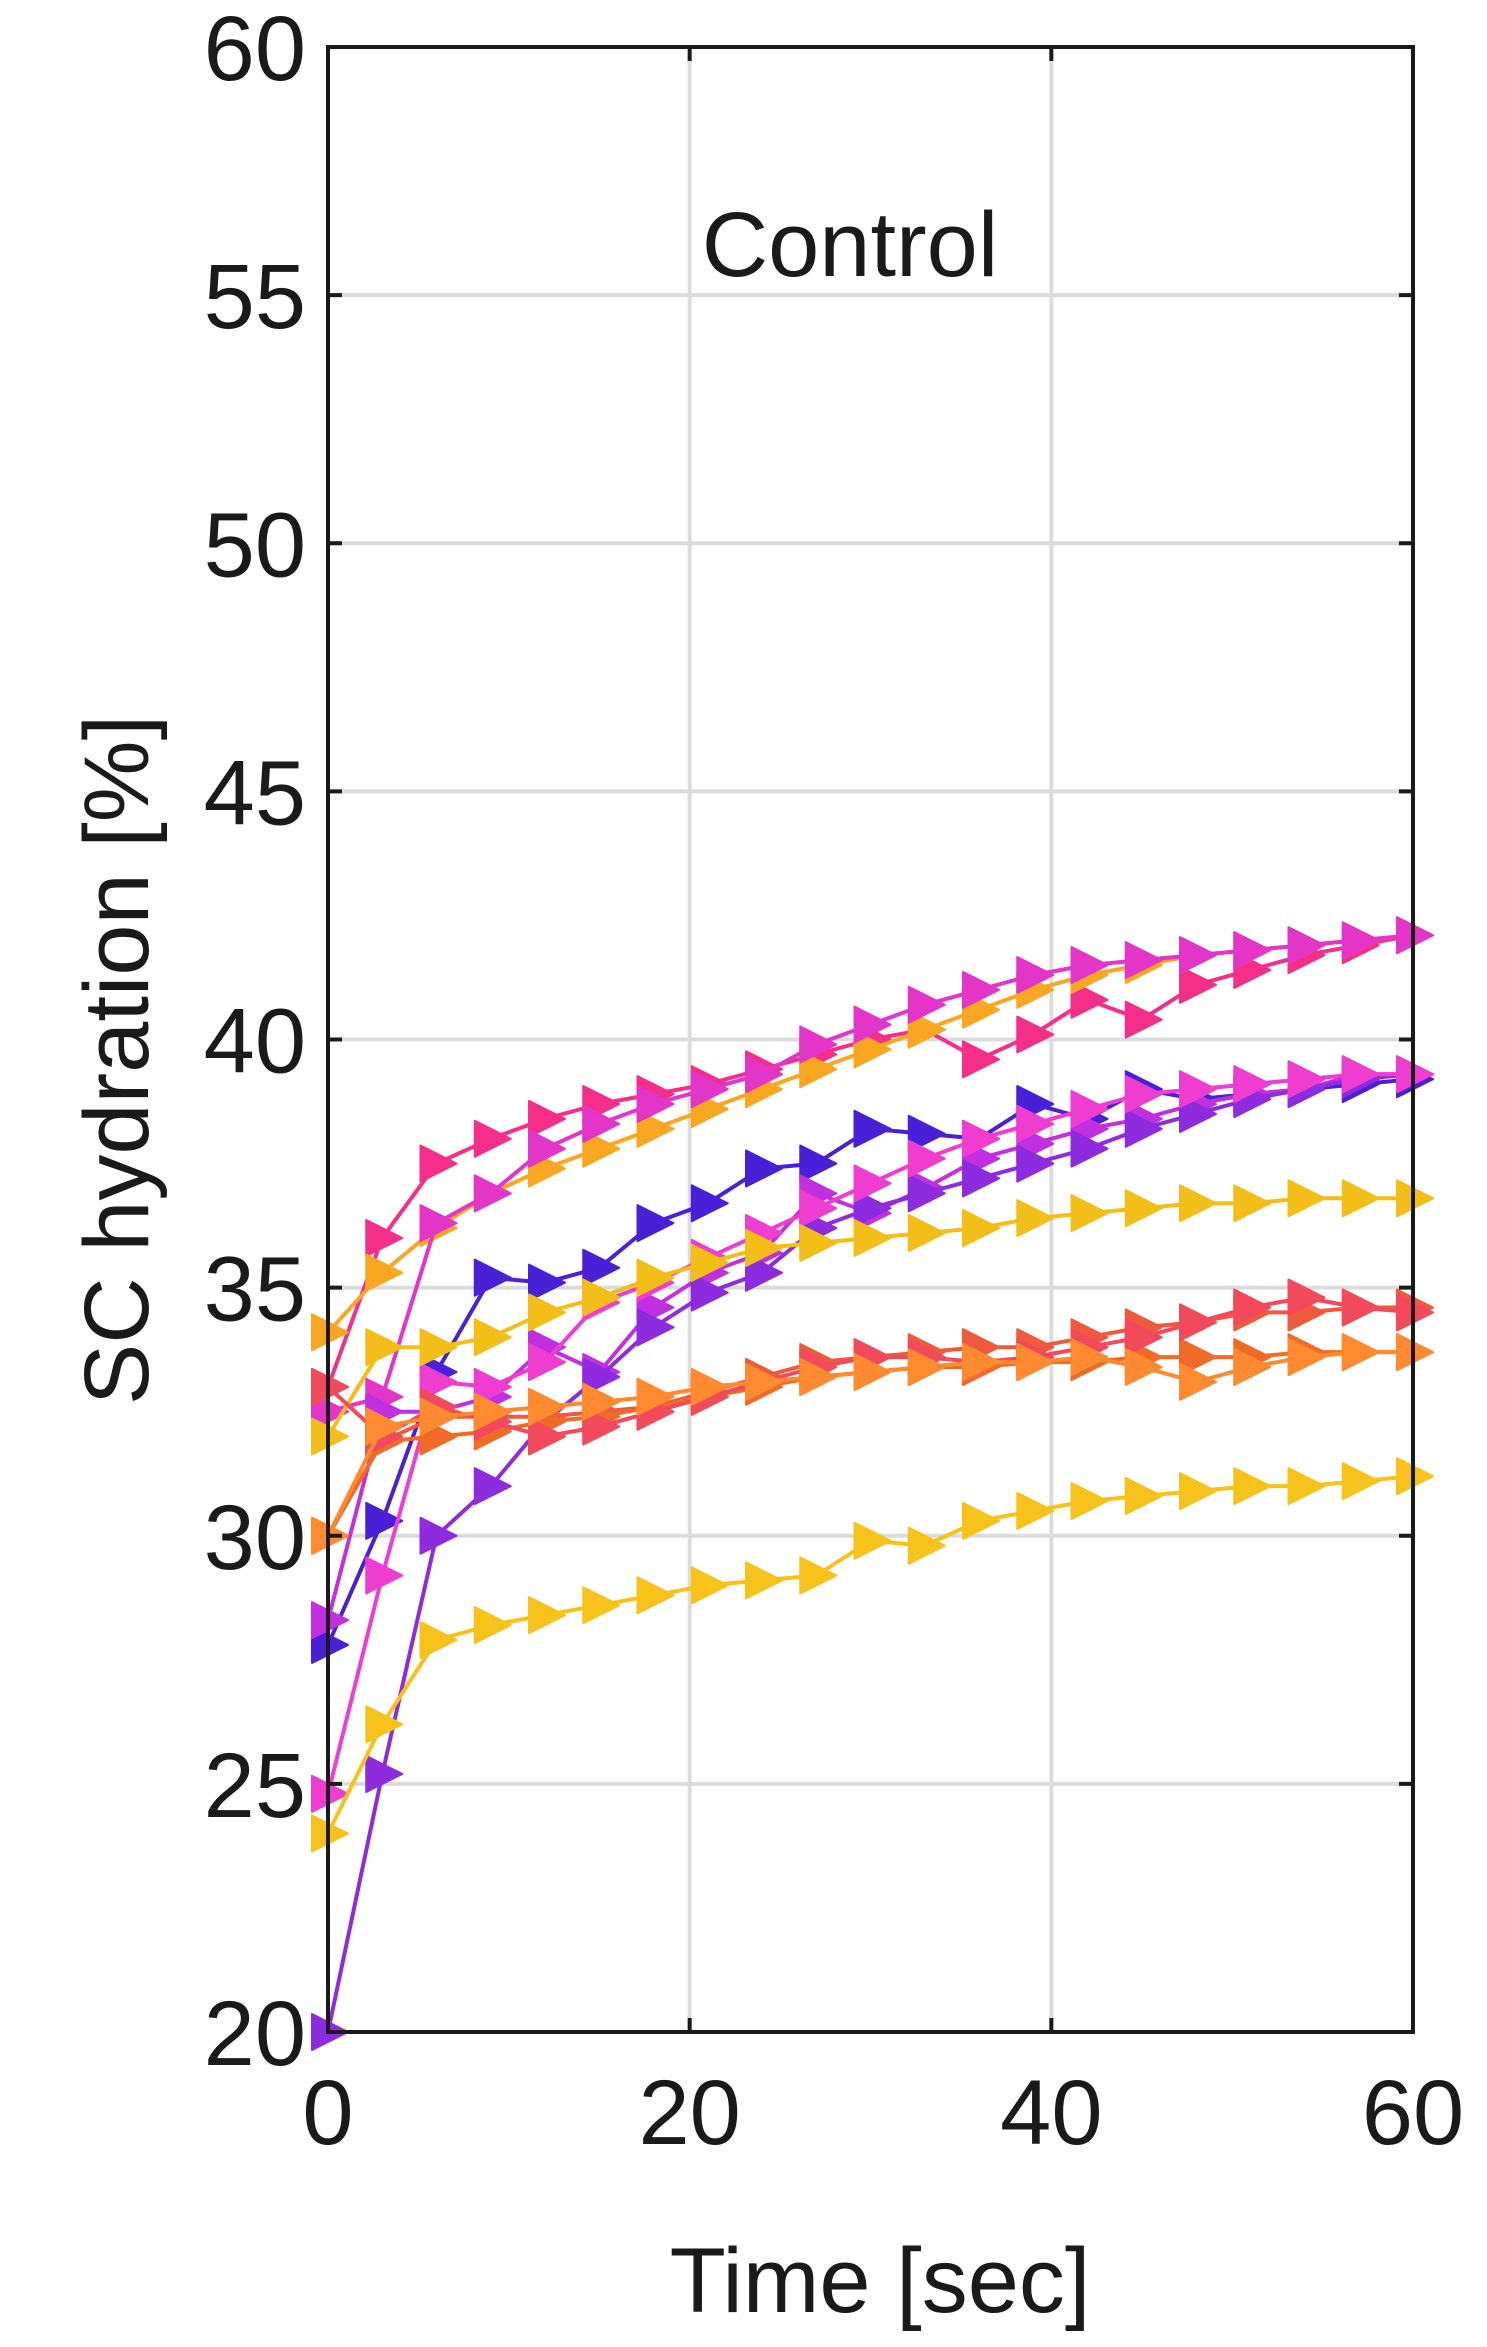 This screenshot has height=2347, width=1487. What do you see at coordinates (1413, 2113) in the screenshot?
I see `x-tick-label: 60` at bounding box center [1413, 2113].